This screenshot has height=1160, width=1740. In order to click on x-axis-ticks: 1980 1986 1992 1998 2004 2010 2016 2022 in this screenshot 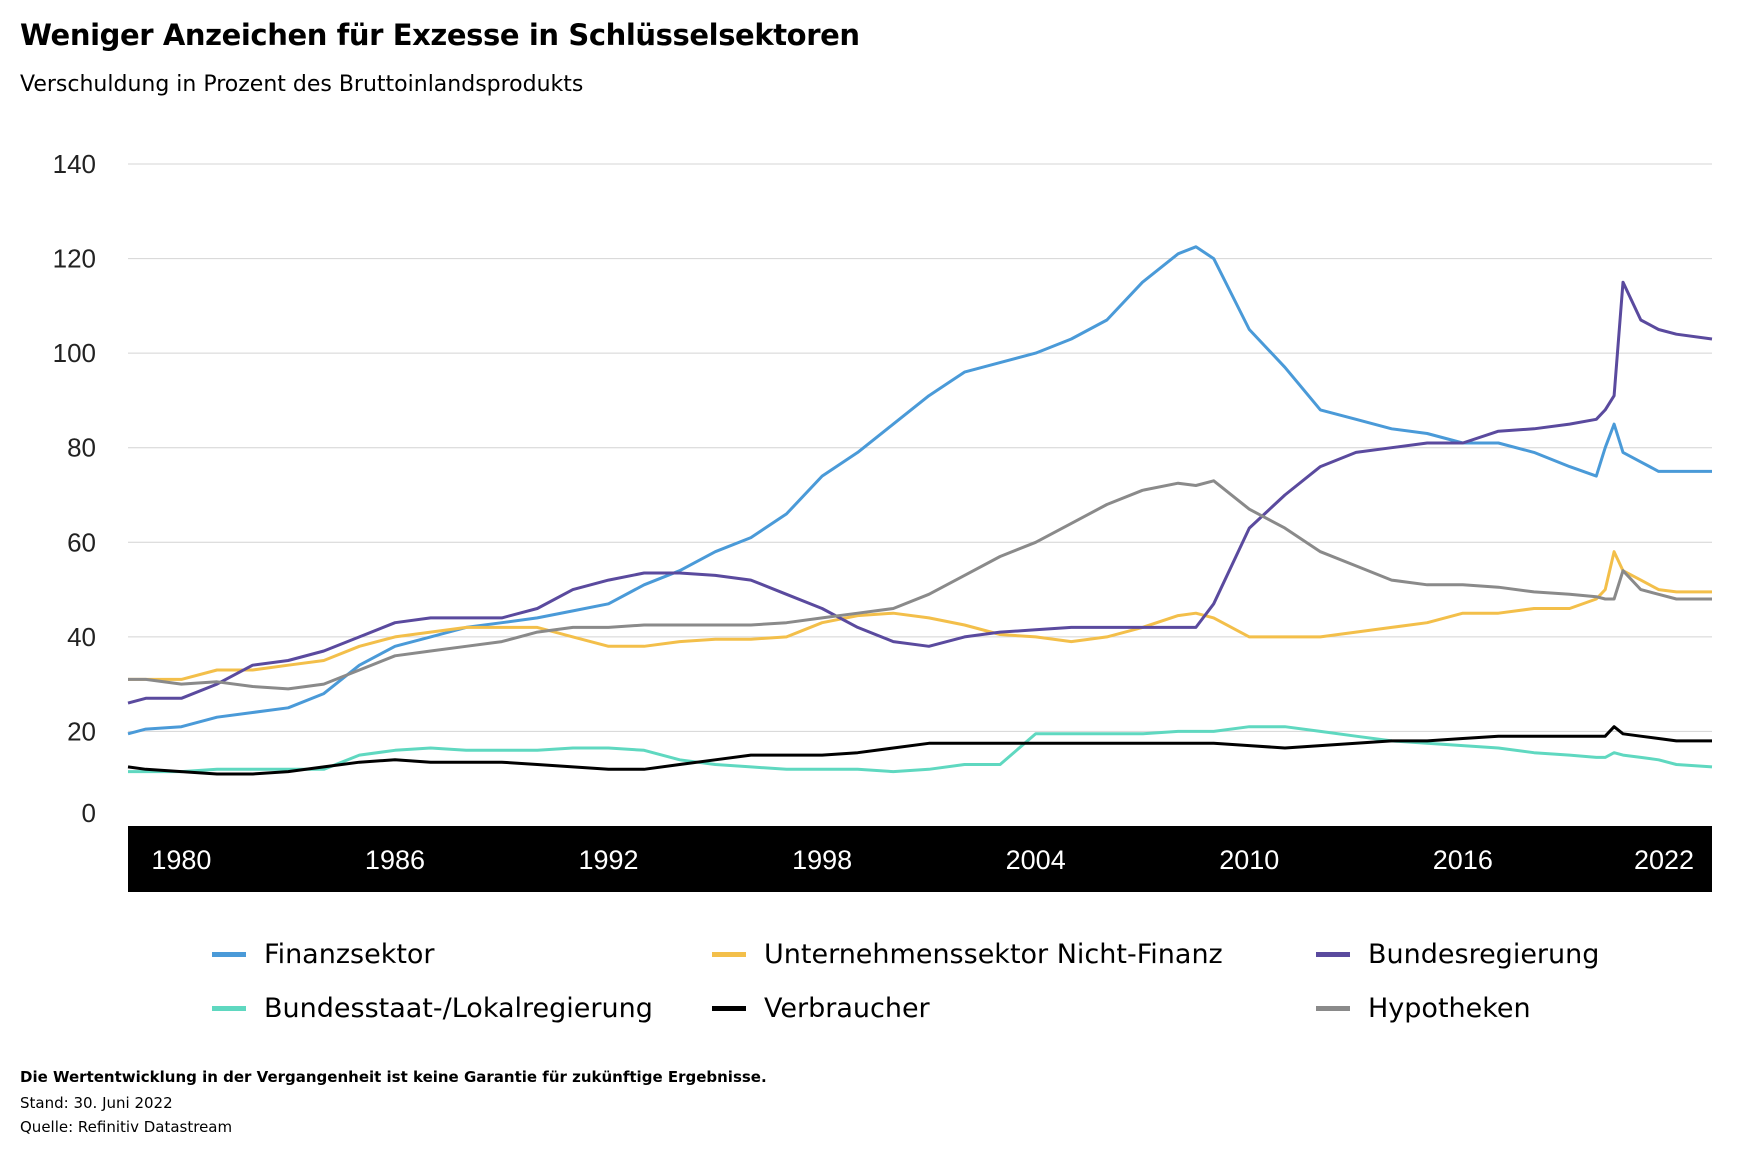, I will do `click(922, 860)`.